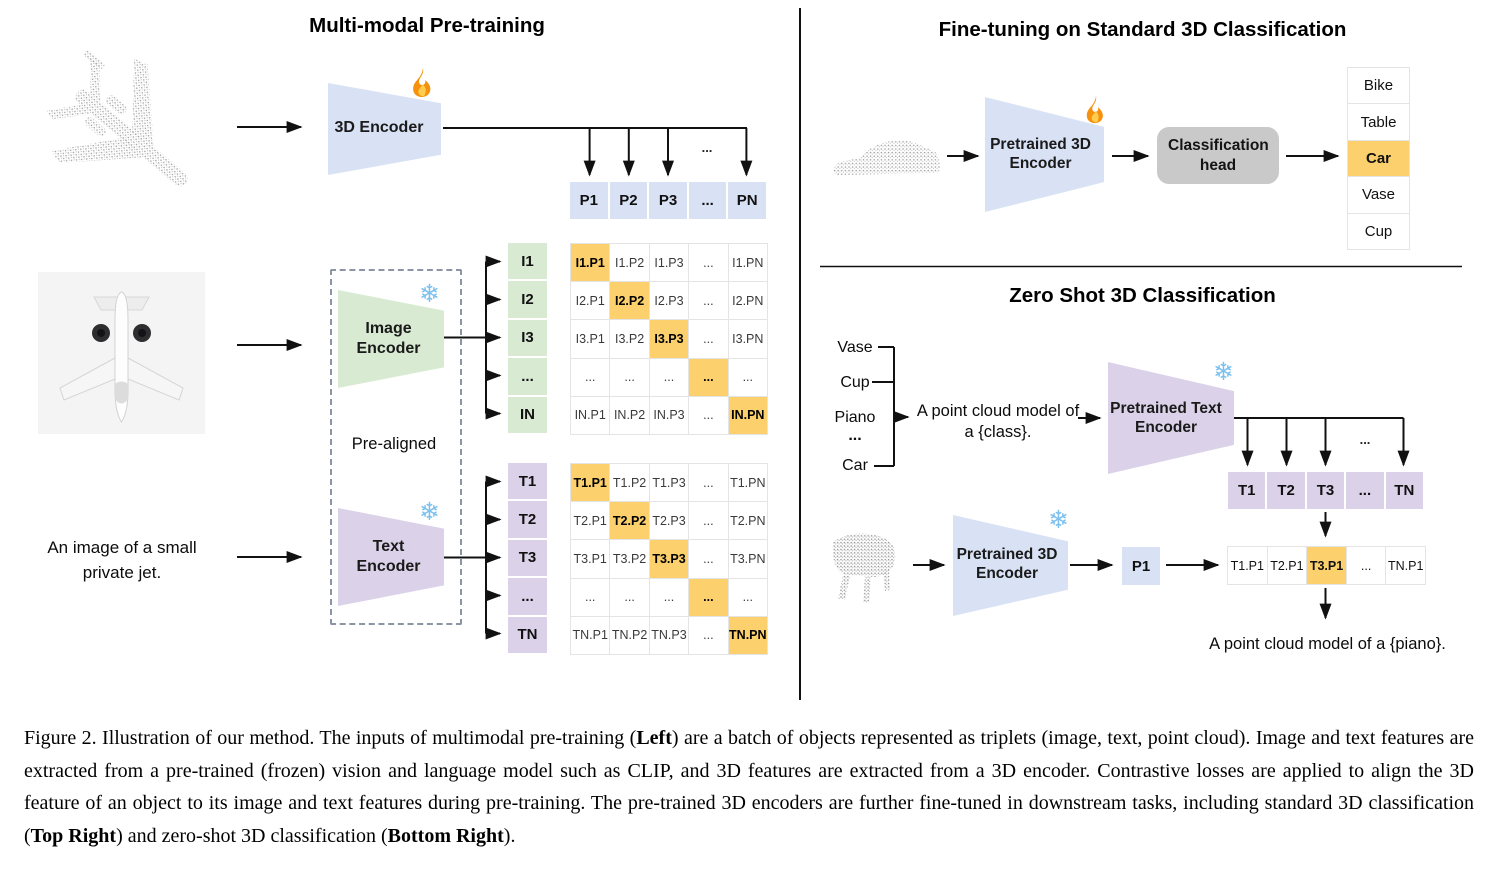  Describe the element at coordinates (629, 263) in the screenshot. I see `matrix-cell: I1.P2` at that location.